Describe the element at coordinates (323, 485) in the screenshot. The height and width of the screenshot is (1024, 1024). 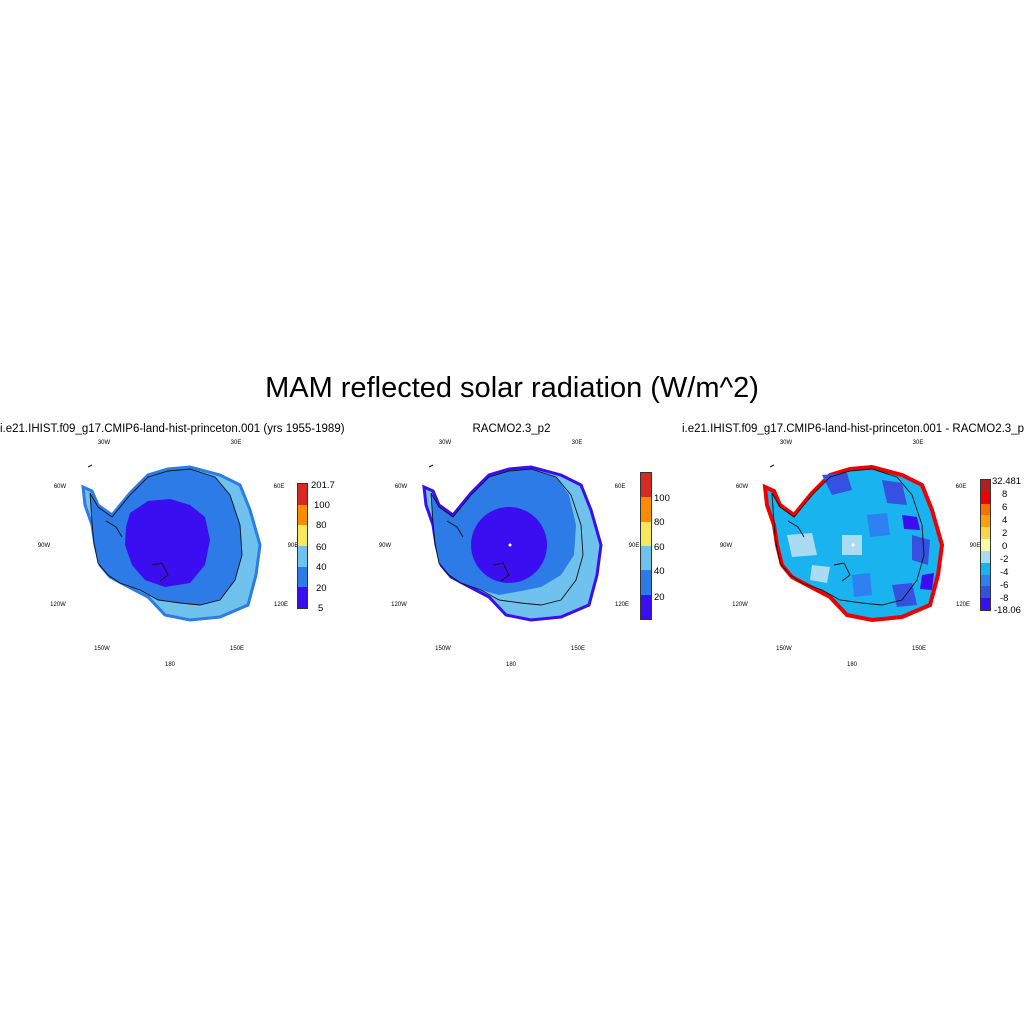
I see `colorbar-1-label: 201.7` at that location.